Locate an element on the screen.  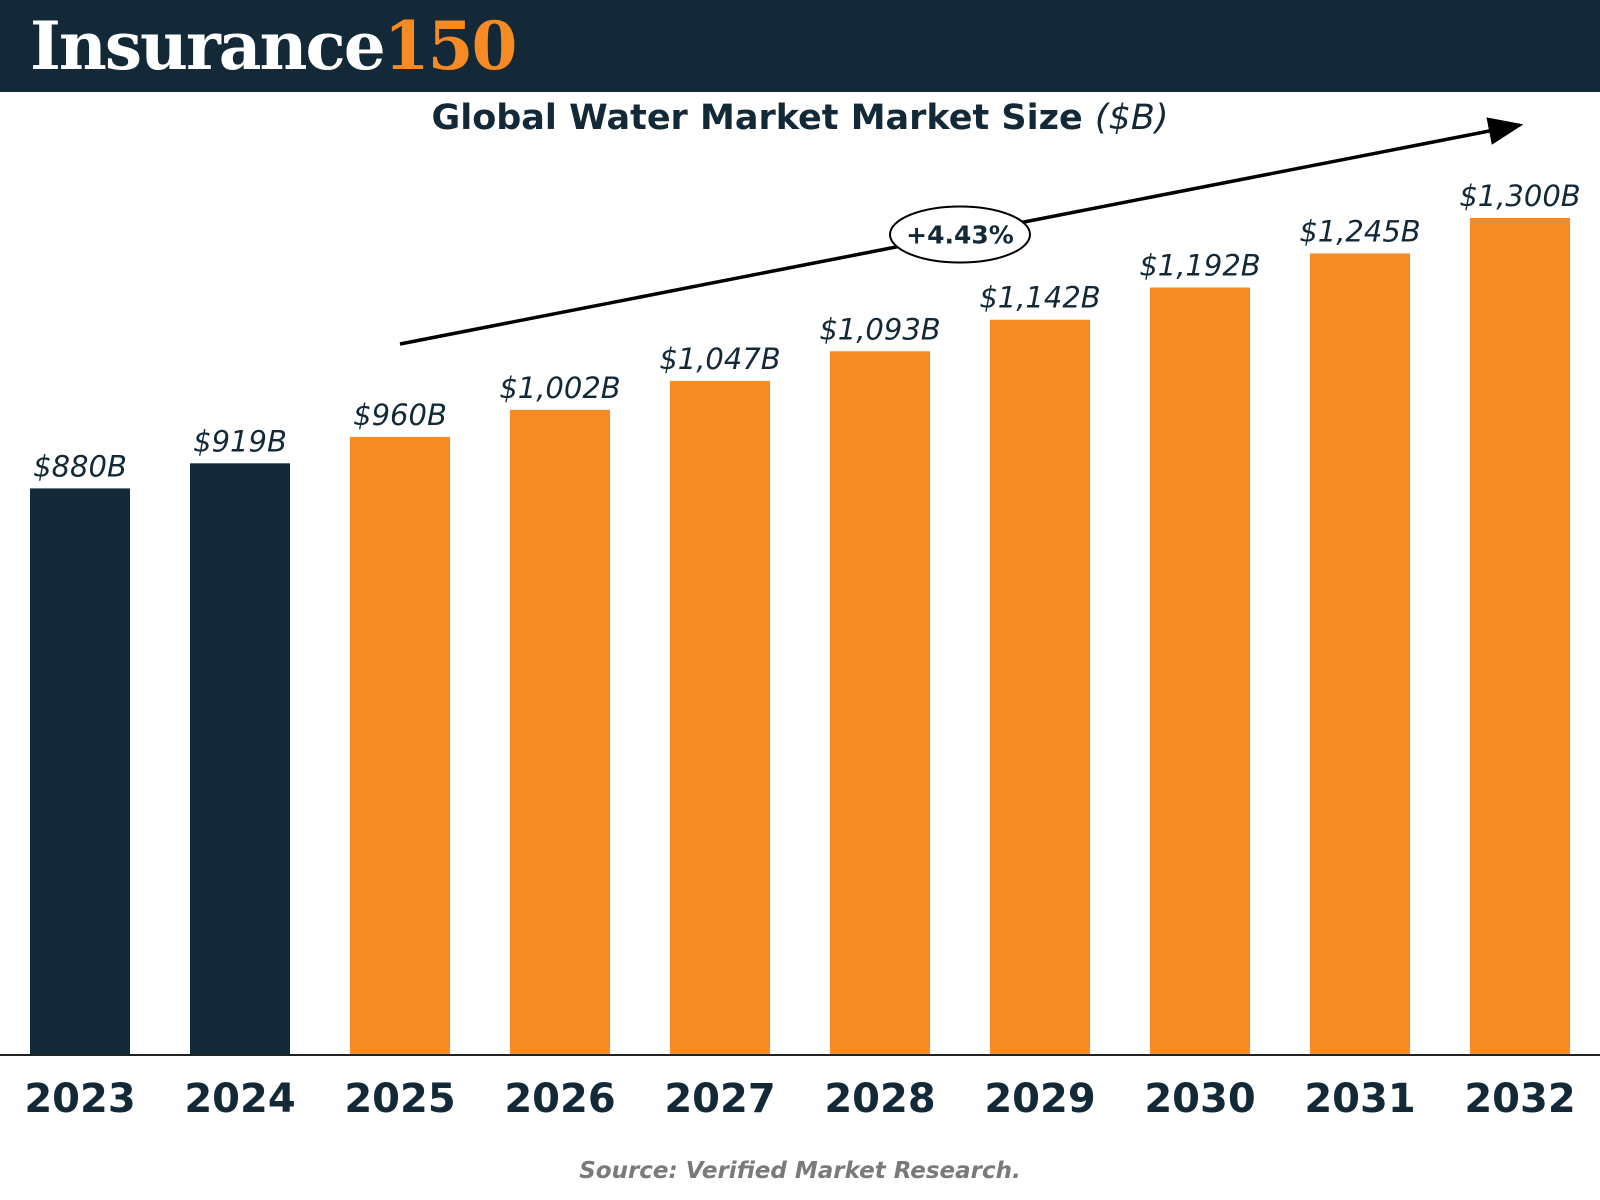
category-label-2026: 2026 is located at coordinates (559, 1099).